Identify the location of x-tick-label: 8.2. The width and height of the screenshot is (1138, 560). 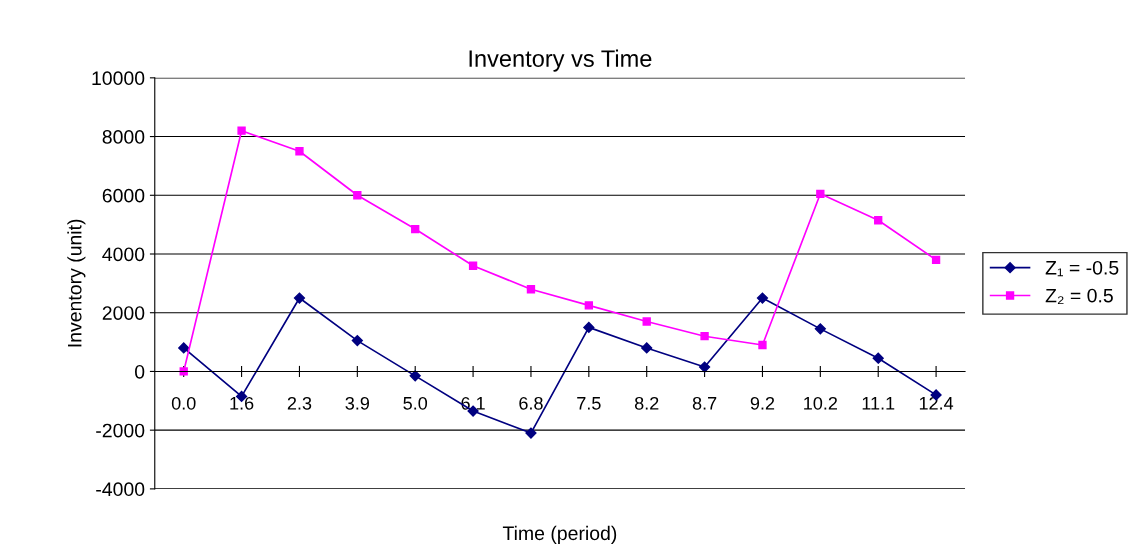
(646, 403).